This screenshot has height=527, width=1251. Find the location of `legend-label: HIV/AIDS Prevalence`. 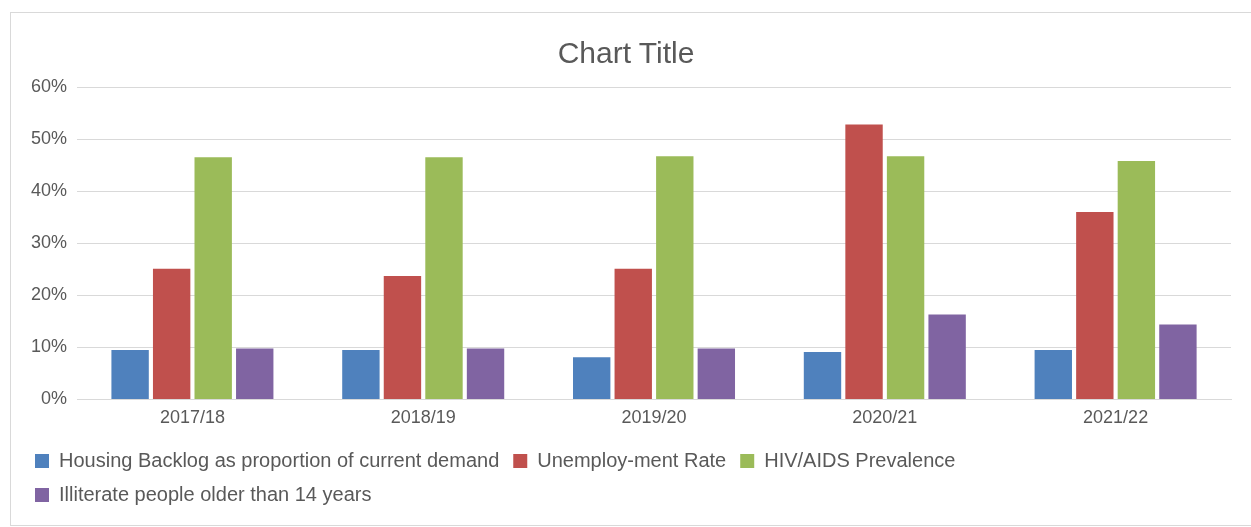

legend-label: HIV/AIDS Prevalence is located at coordinates (860, 459).